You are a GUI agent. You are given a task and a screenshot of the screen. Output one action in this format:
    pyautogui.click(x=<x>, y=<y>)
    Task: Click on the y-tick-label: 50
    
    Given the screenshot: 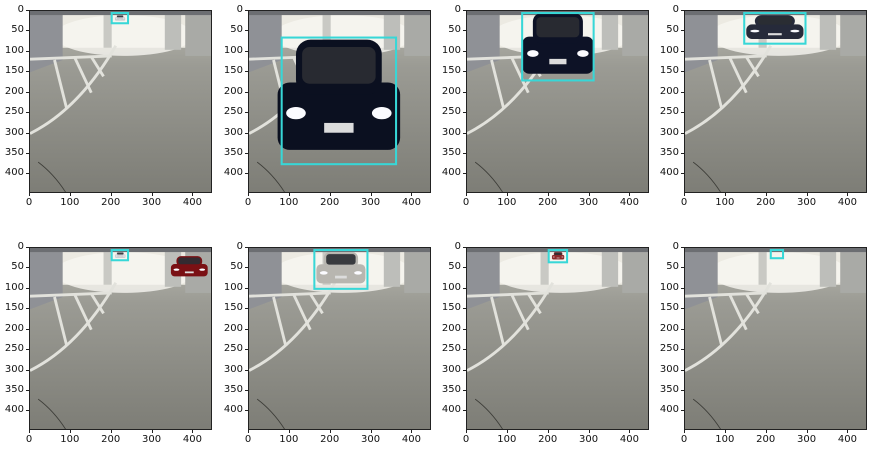 What is the action you would take?
    pyautogui.click(x=236, y=267)
    